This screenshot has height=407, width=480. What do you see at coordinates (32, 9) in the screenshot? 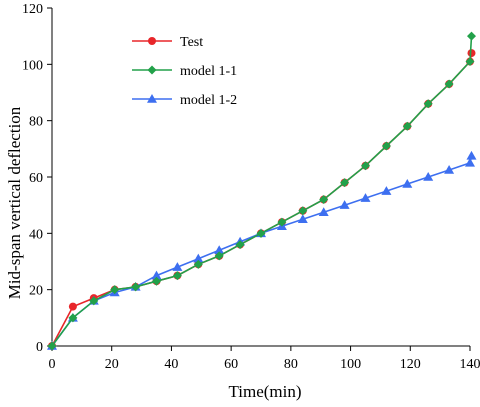
I see `y-tick-label: 120` at bounding box center [32, 9].